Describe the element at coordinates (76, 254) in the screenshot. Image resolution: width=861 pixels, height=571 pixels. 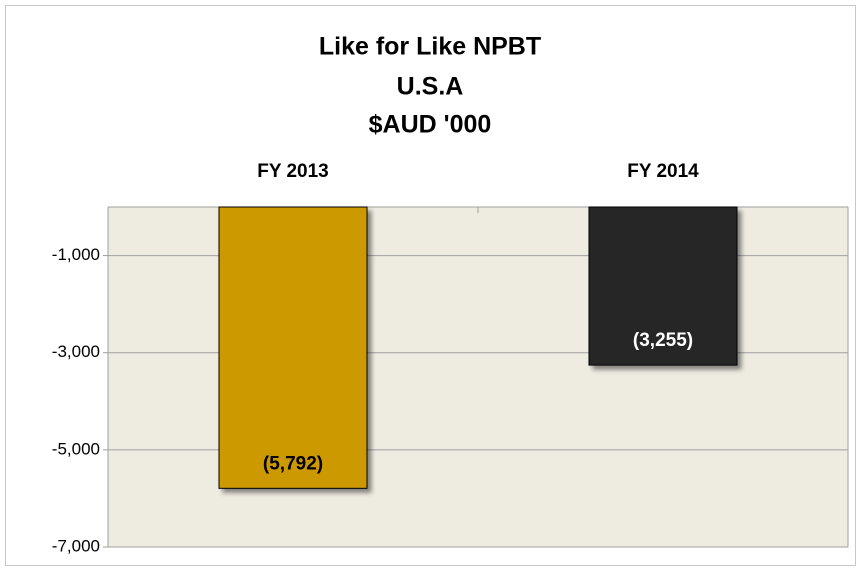
I see `y-tick-label: -1,000` at that location.